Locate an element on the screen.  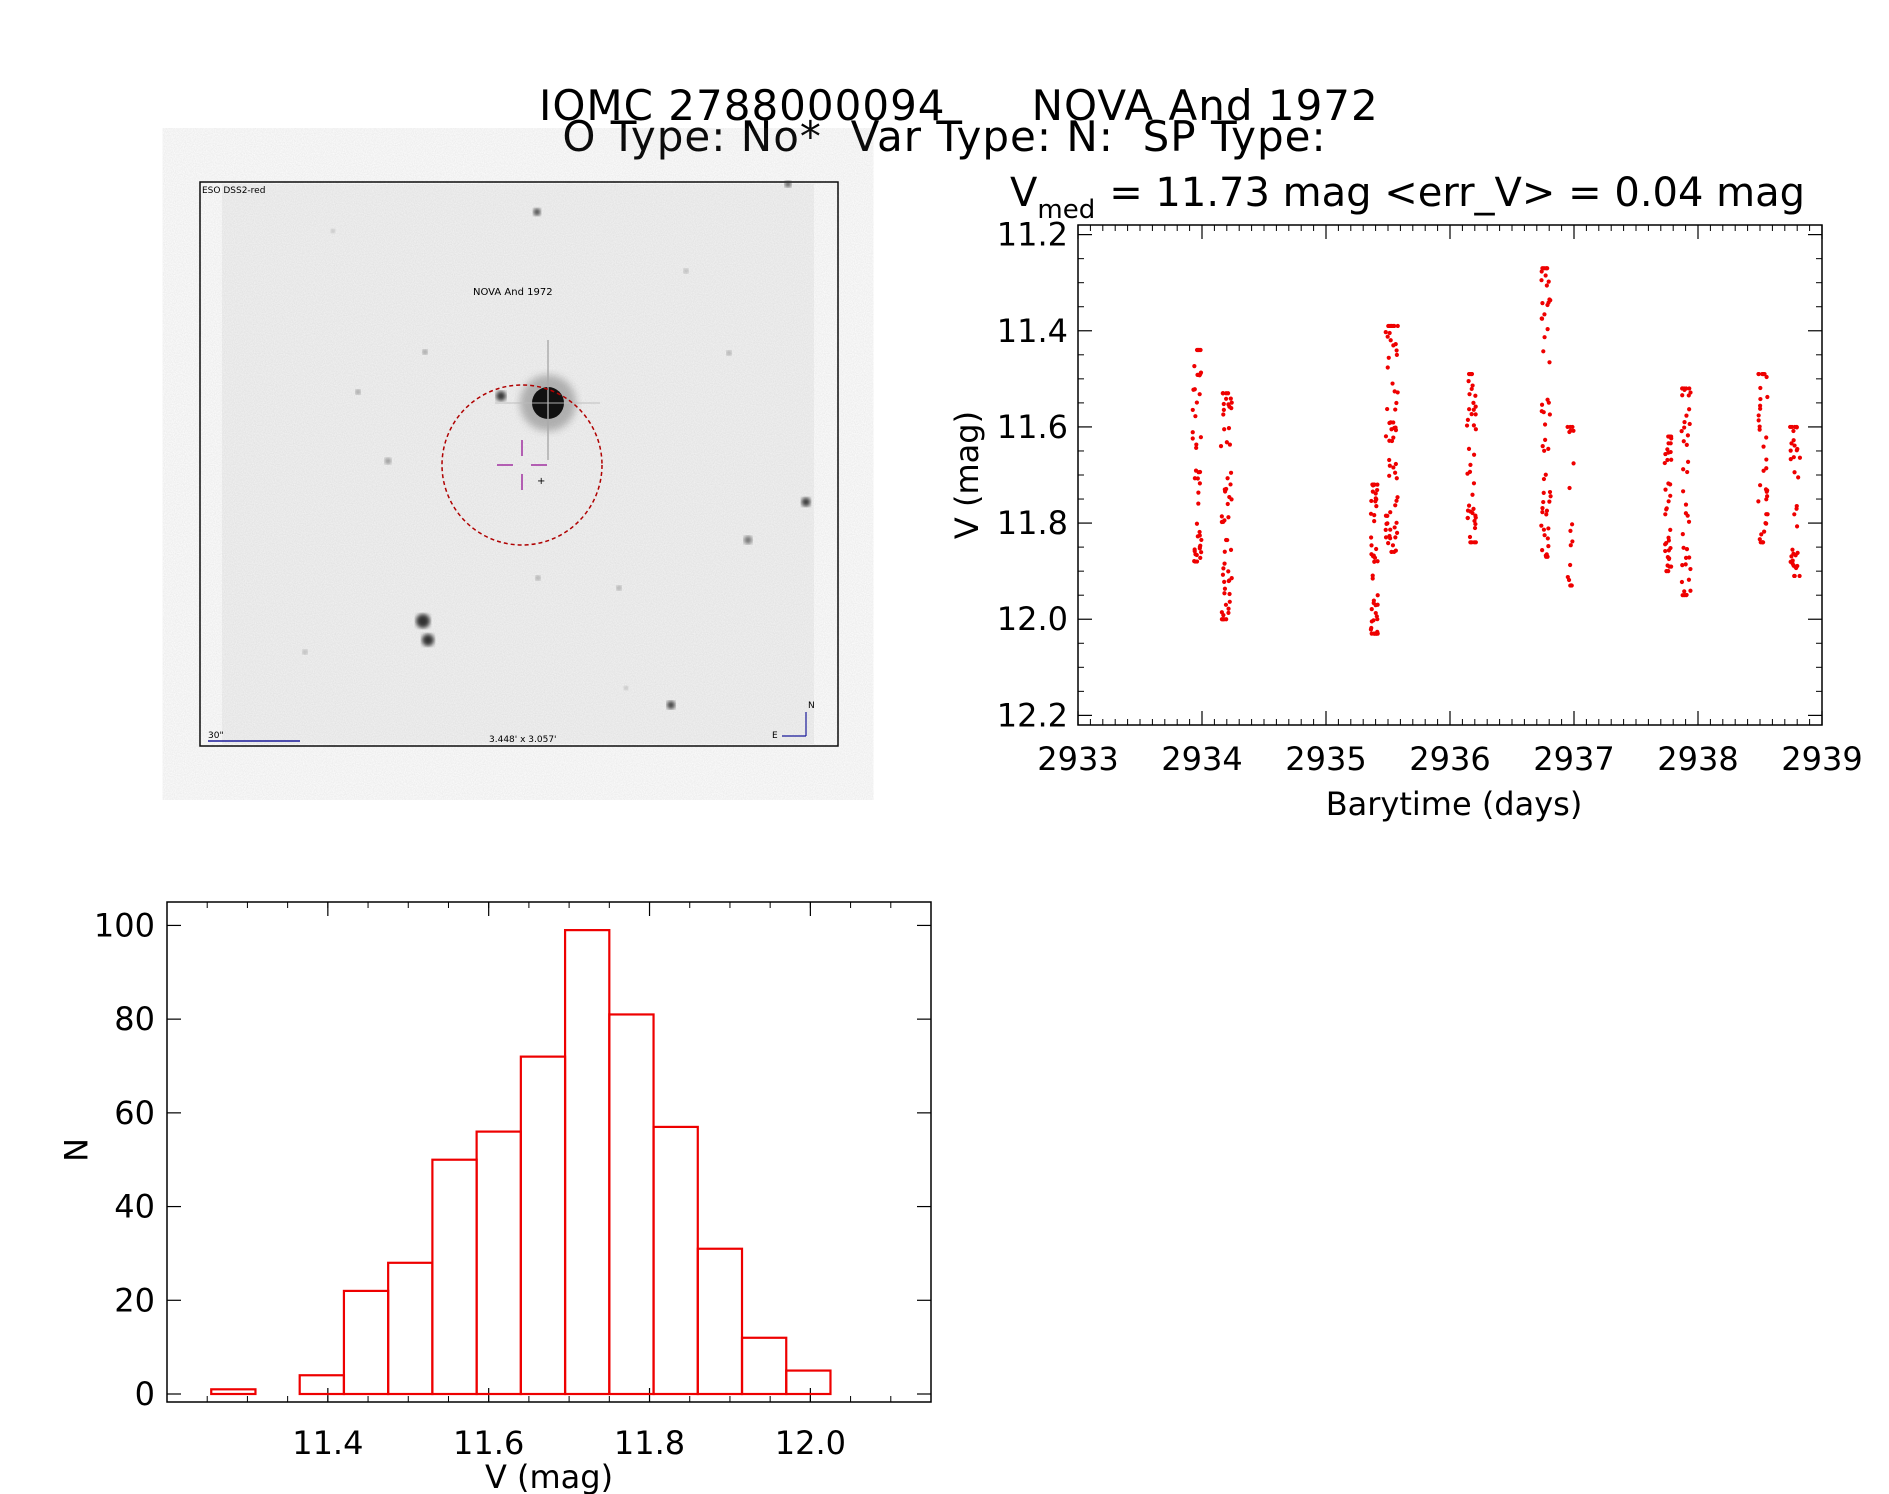
star-title: IOMC 2788000094 NOVA And 1972 is located at coordinates (944, 81).